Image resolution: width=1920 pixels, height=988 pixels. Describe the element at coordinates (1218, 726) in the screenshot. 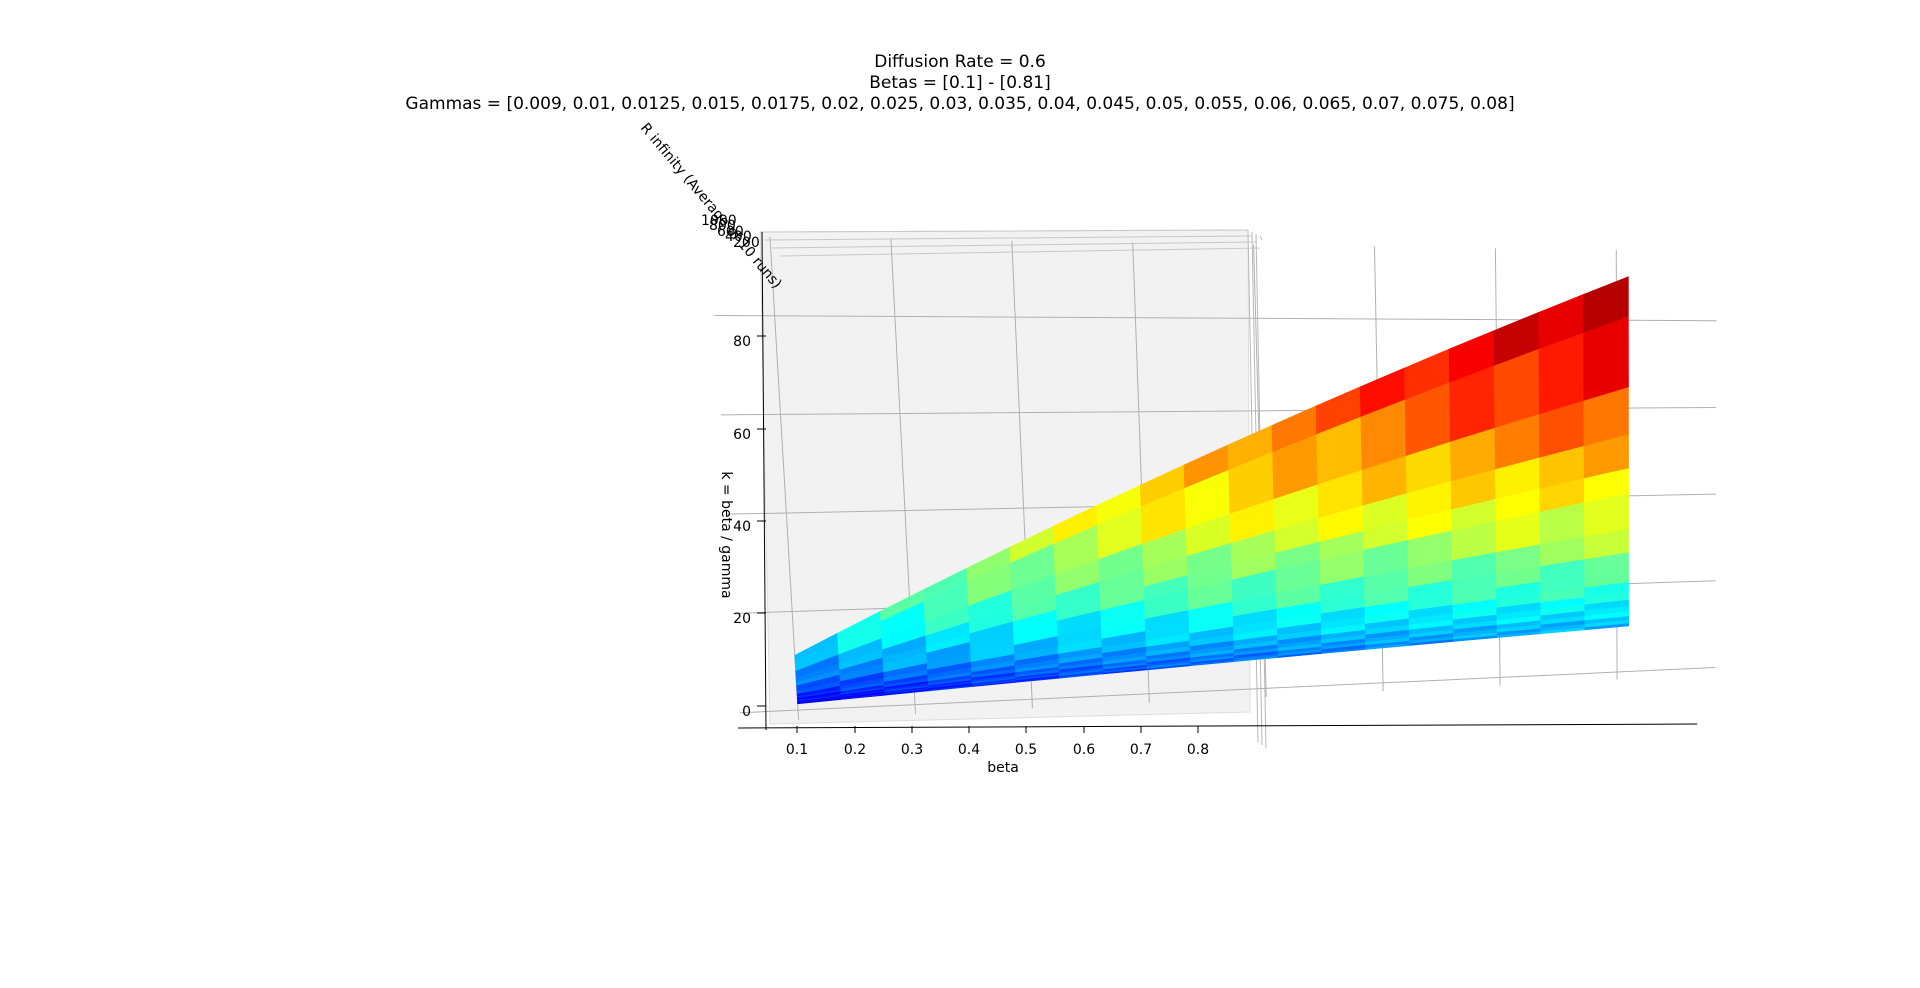

I see `x-axis-line` at that location.